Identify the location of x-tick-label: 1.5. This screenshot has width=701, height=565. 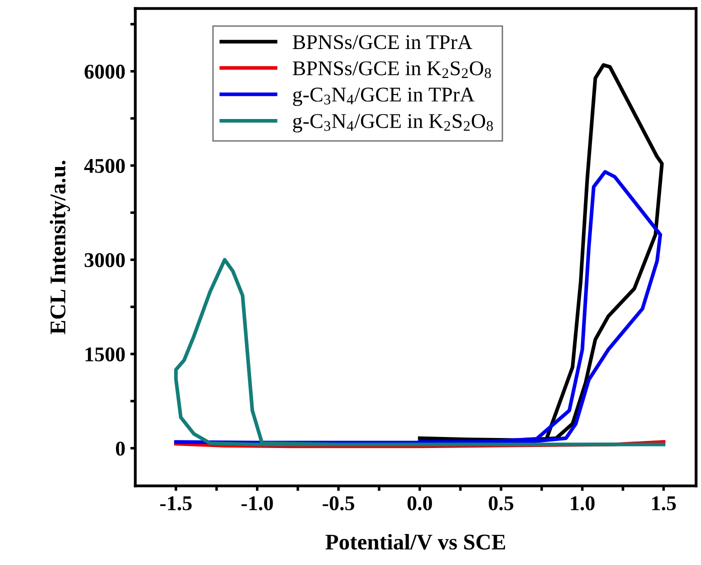
(664, 503).